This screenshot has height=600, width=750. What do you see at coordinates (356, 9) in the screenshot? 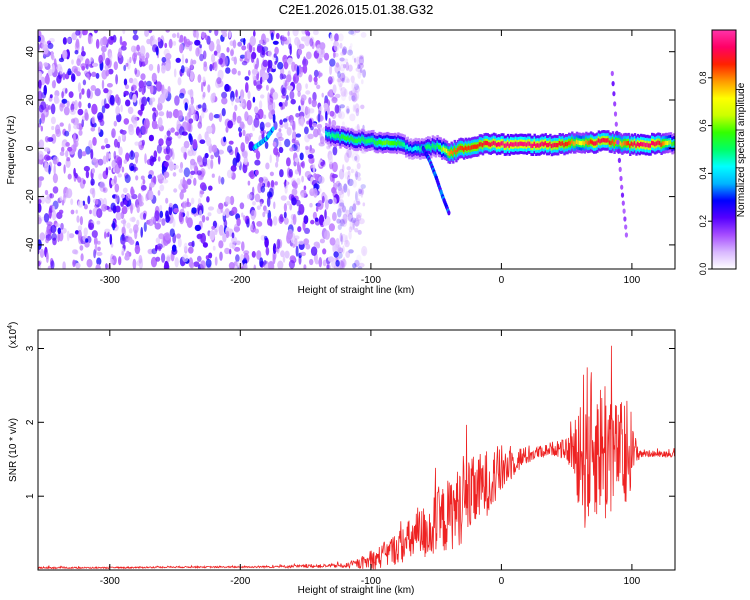
I see `figure-title: C2E1.2026.015.01.38.G32` at bounding box center [356, 9].